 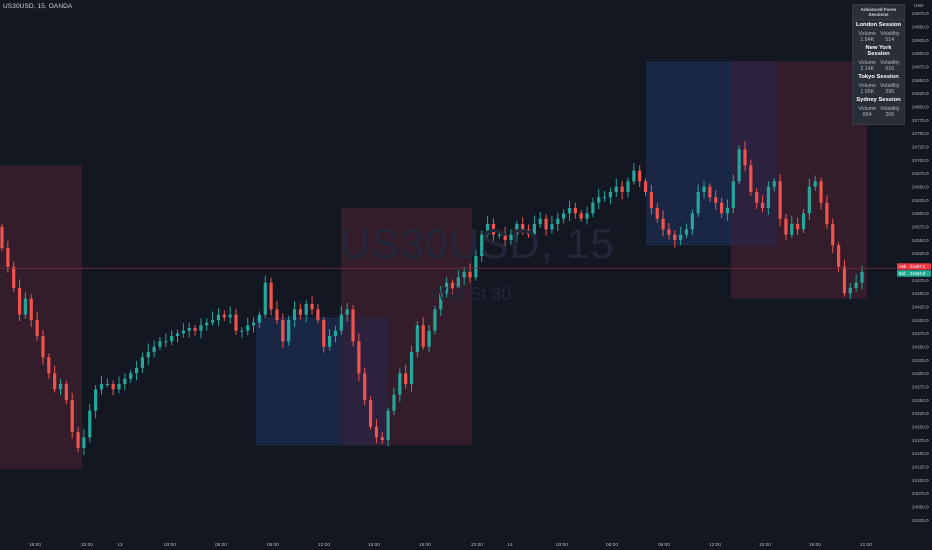 I want to click on currency-label: USD, so click(x=919, y=5).